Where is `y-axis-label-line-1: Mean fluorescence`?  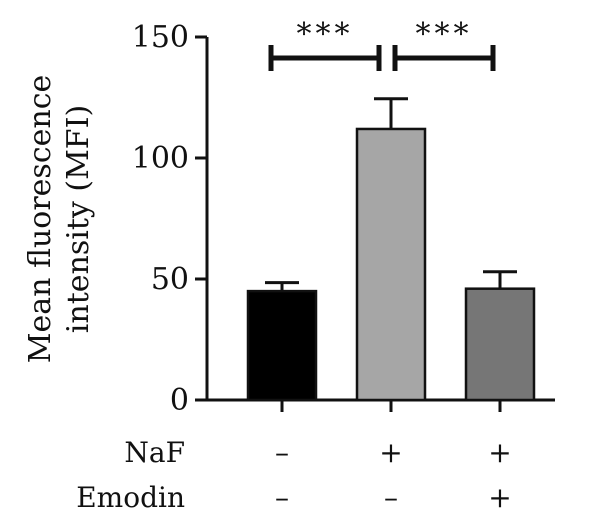
y-axis-label-line-1: Mean fluorescence is located at coordinates (40, 219).